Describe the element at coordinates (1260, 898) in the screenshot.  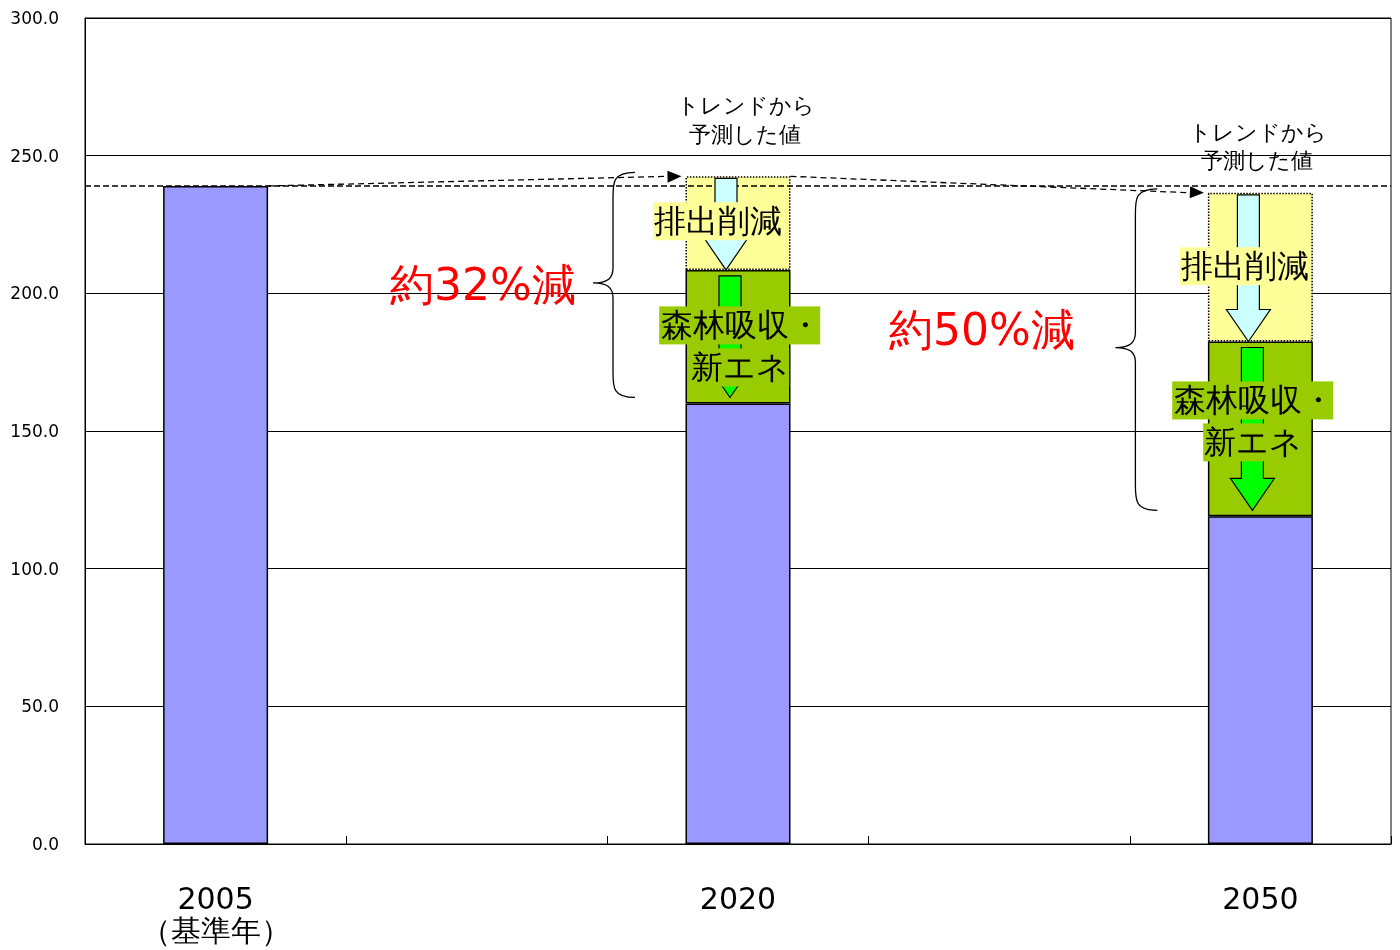
I see `x-tick-label: 2050` at that location.